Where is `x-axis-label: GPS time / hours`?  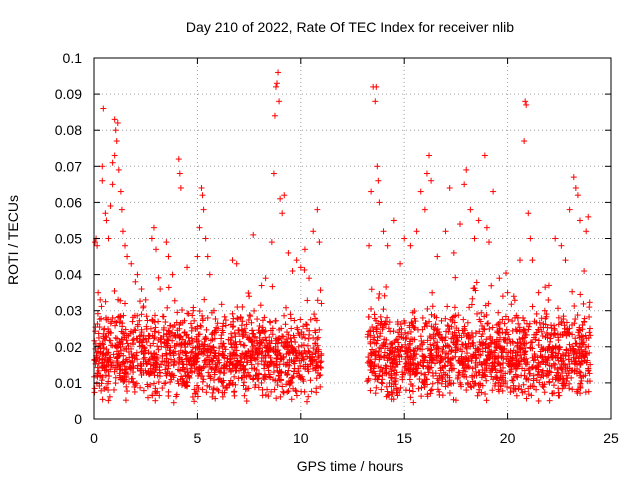 x-axis-label: GPS time / hours is located at coordinates (350, 466).